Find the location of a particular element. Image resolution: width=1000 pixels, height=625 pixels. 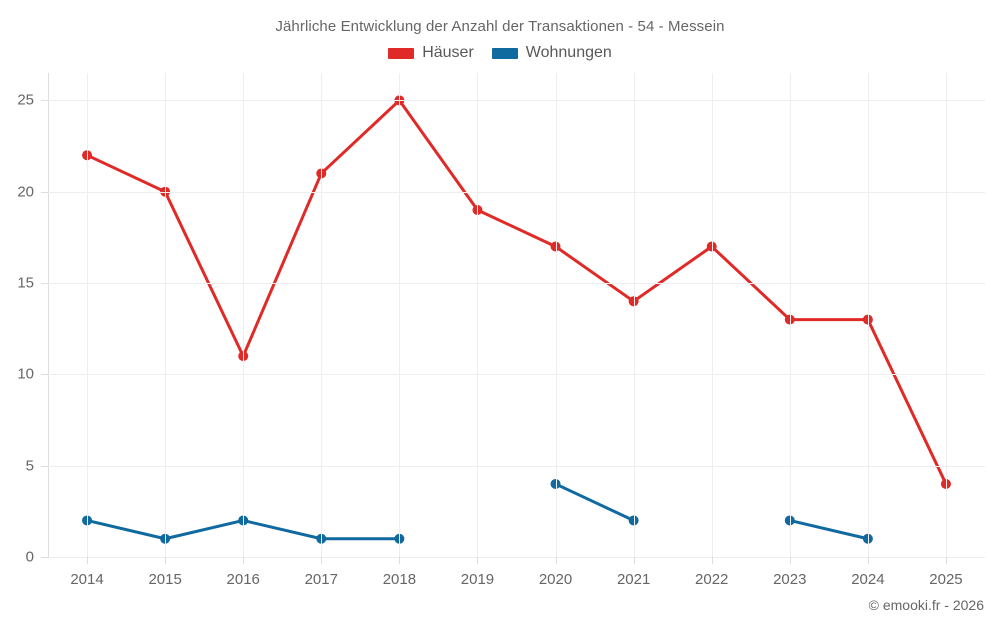

x-tick-label: 2022 is located at coordinates (712, 579).